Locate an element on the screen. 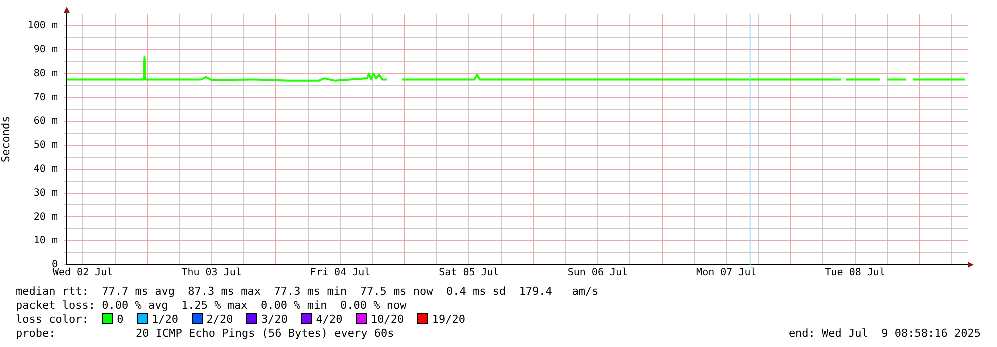 This screenshot has height=347, width=997. y-tick-label: 70 m is located at coordinates (46, 98).